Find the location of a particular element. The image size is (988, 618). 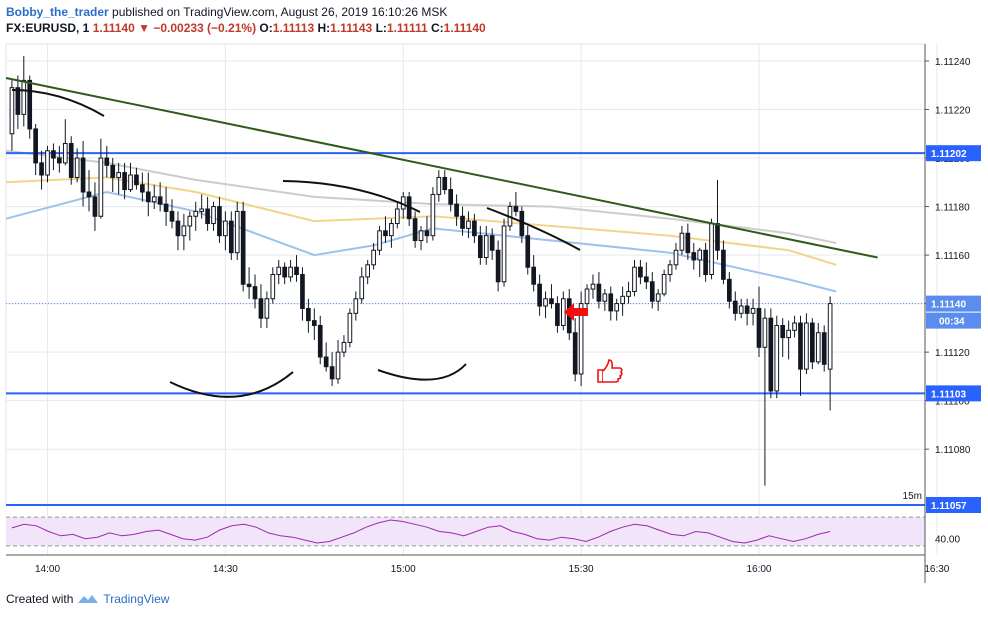

price-tick: 1.11180 is located at coordinates (952, 208).